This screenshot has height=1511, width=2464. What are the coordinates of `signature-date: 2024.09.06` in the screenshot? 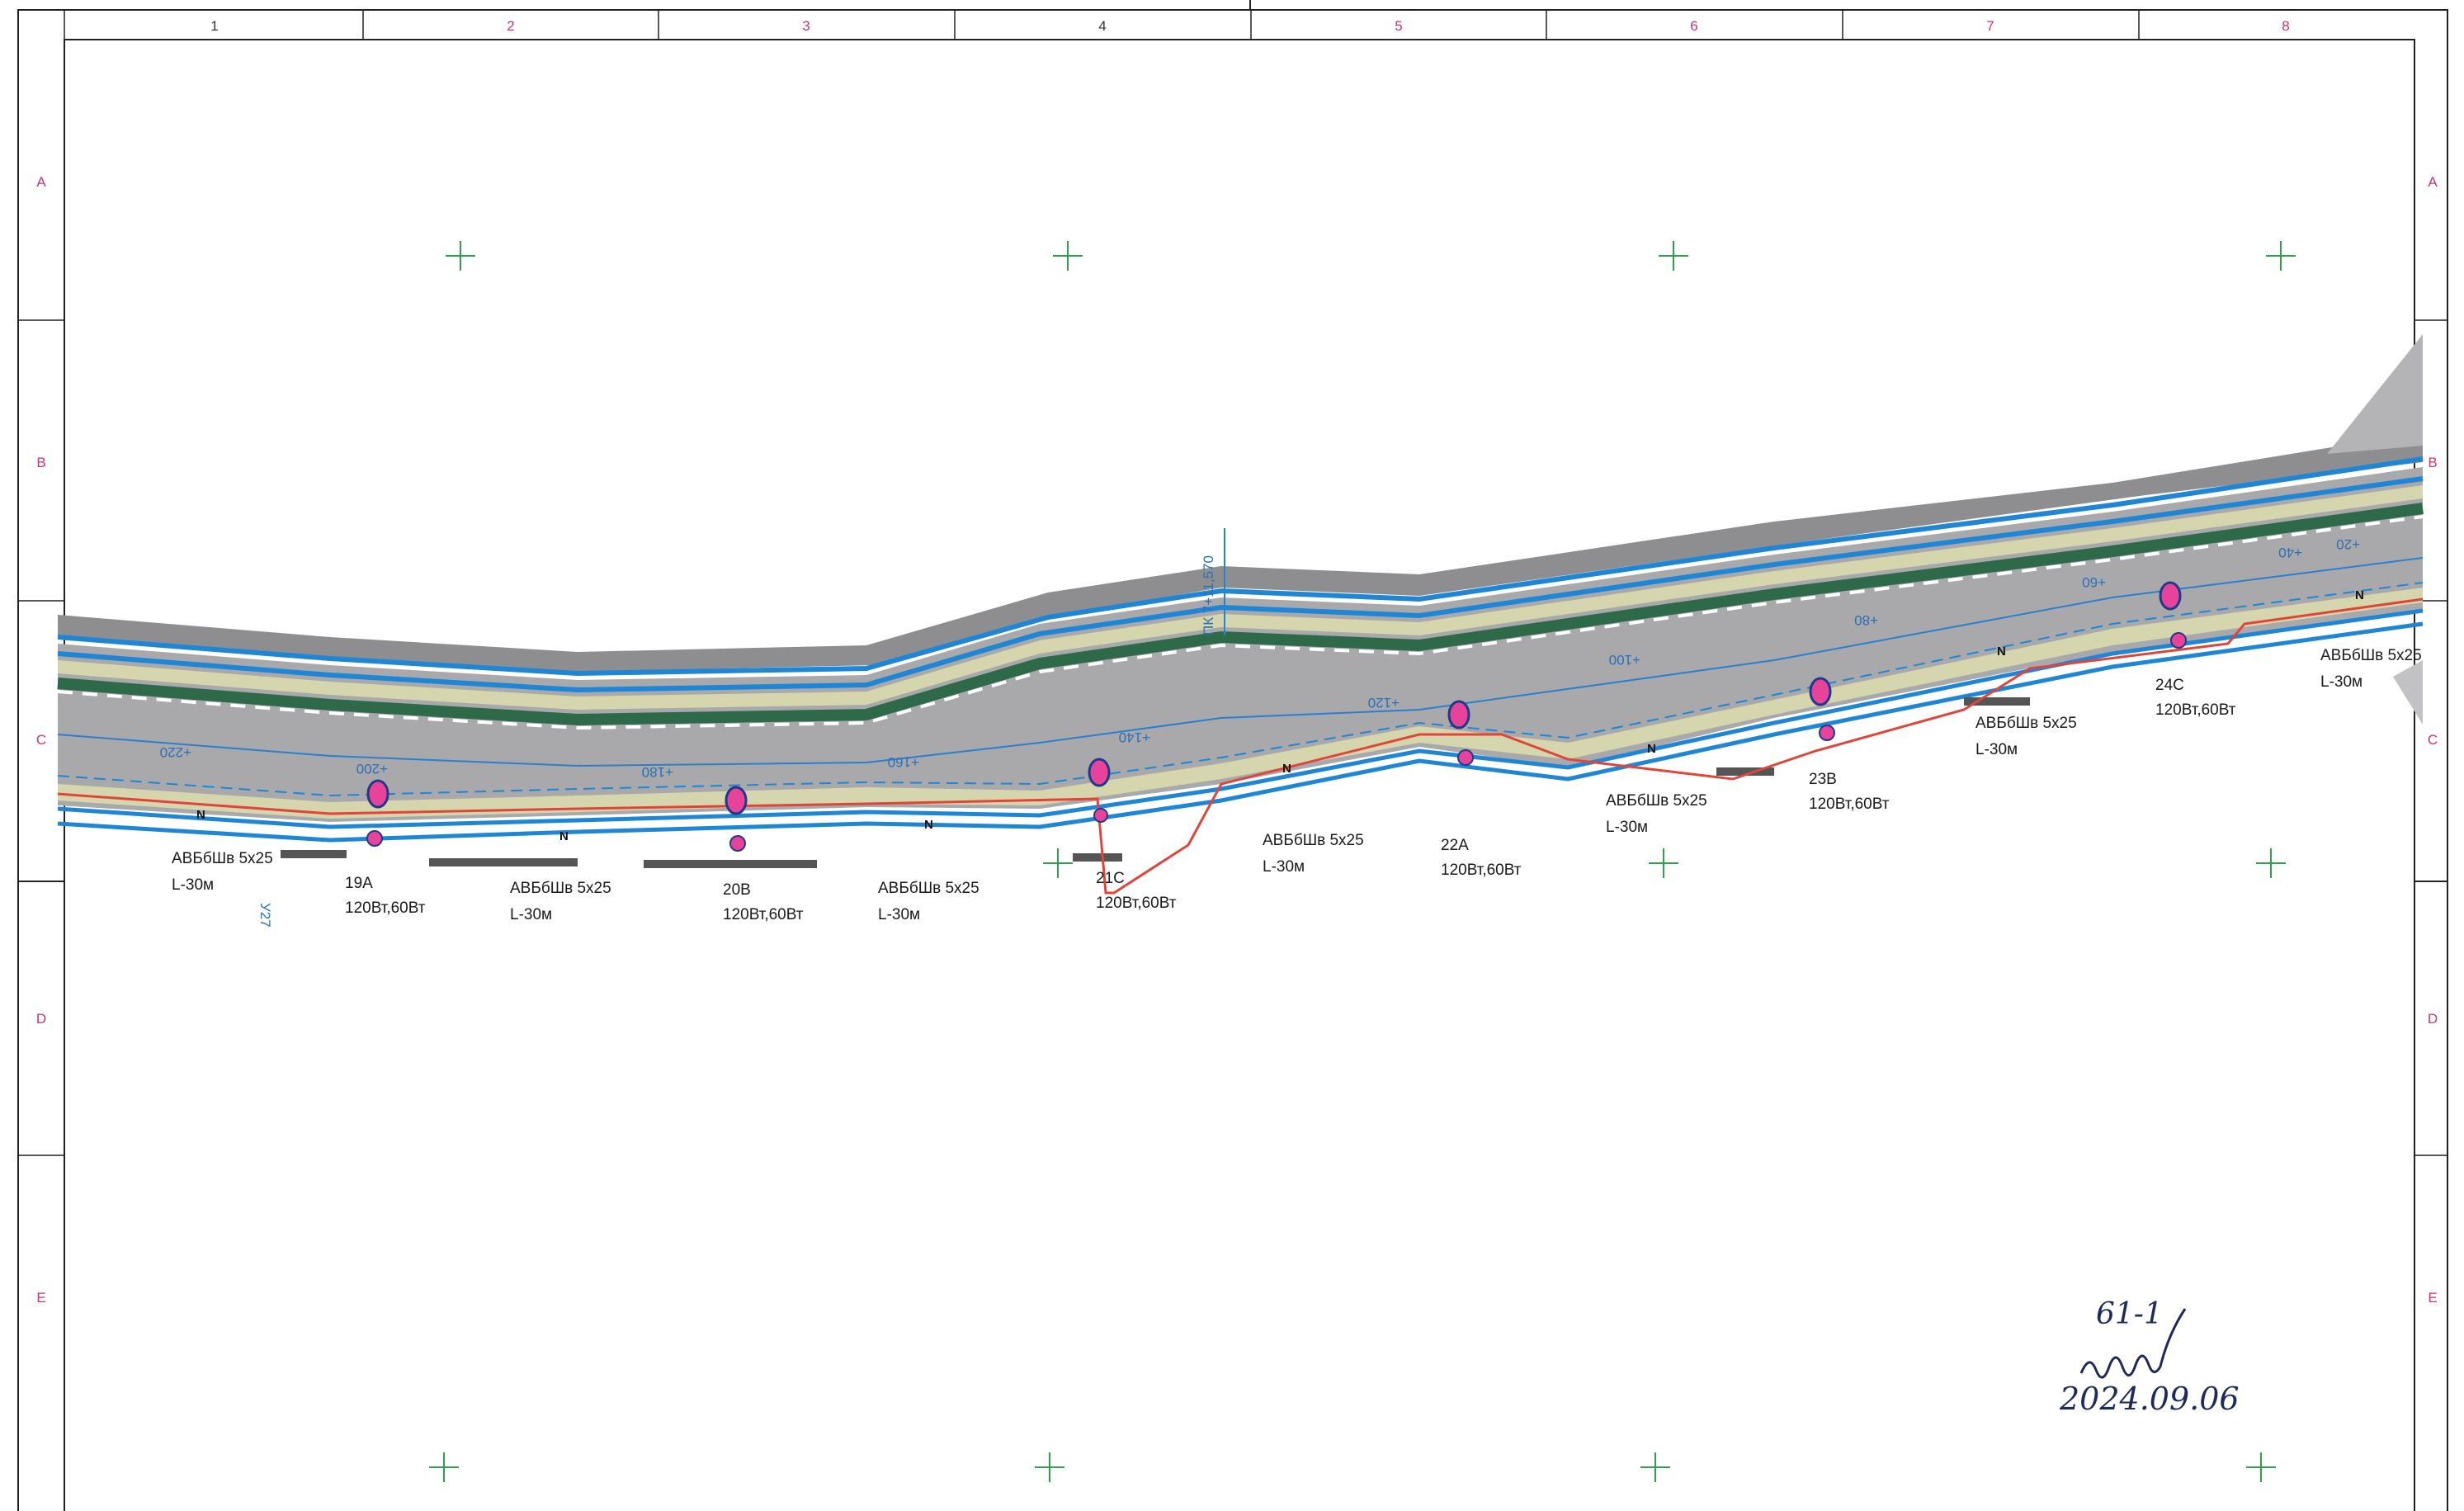 It's located at (2149, 1399).